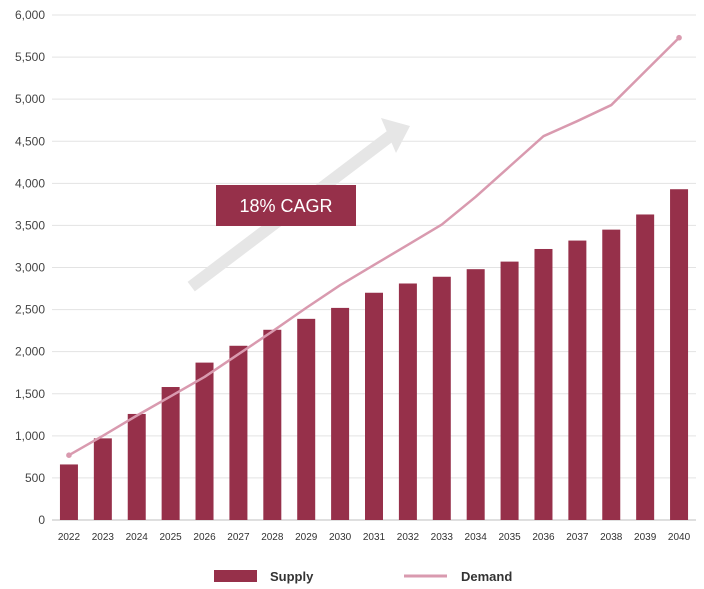  Describe the element at coordinates (30, 436) in the screenshot. I see `y-tick-label: 1,000` at that location.